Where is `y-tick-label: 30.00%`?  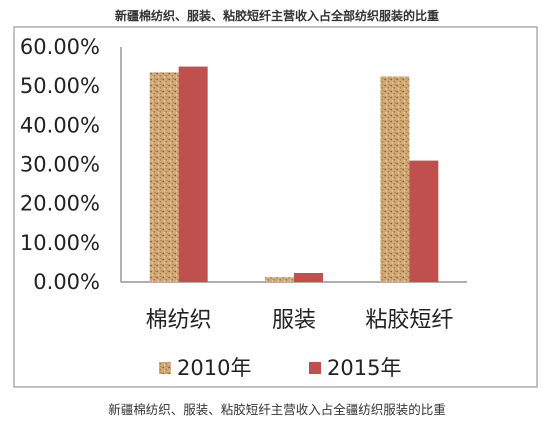
y-tick-label: 30.00% is located at coordinates (60, 165).